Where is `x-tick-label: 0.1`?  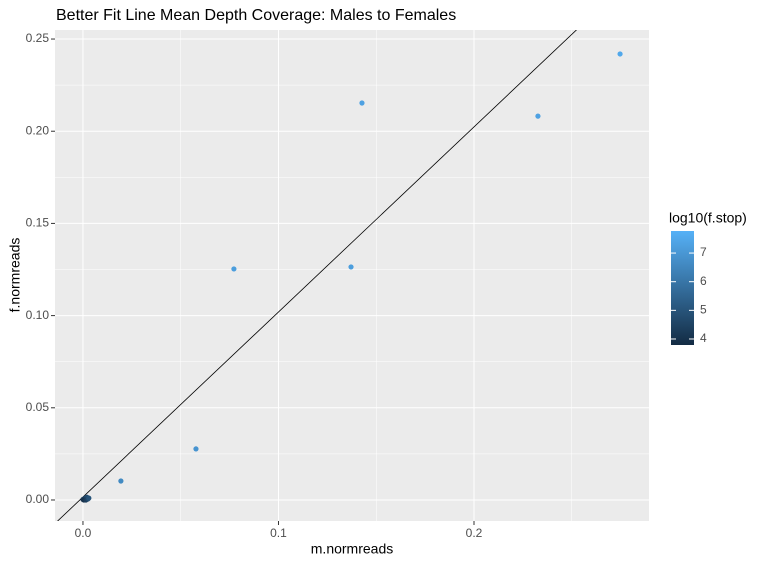
x-tick-label: 0.1 is located at coordinates (278, 533).